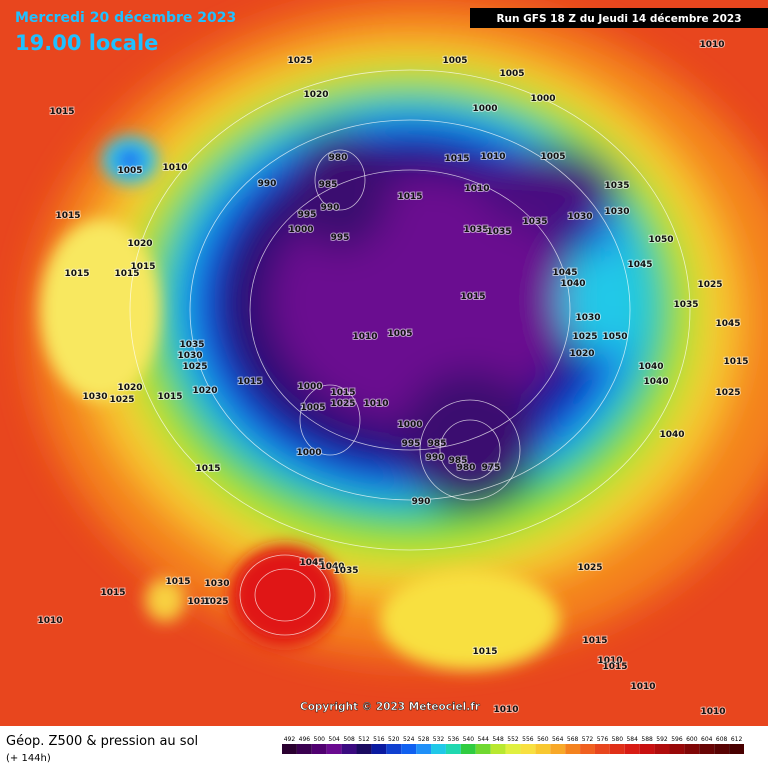 Image resolution: width=768 pixels, height=768 pixels. Describe the element at coordinates (125, 18) in the screenshot. I see `forecast-date: Mercredi 20 décembre 2023` at that location.